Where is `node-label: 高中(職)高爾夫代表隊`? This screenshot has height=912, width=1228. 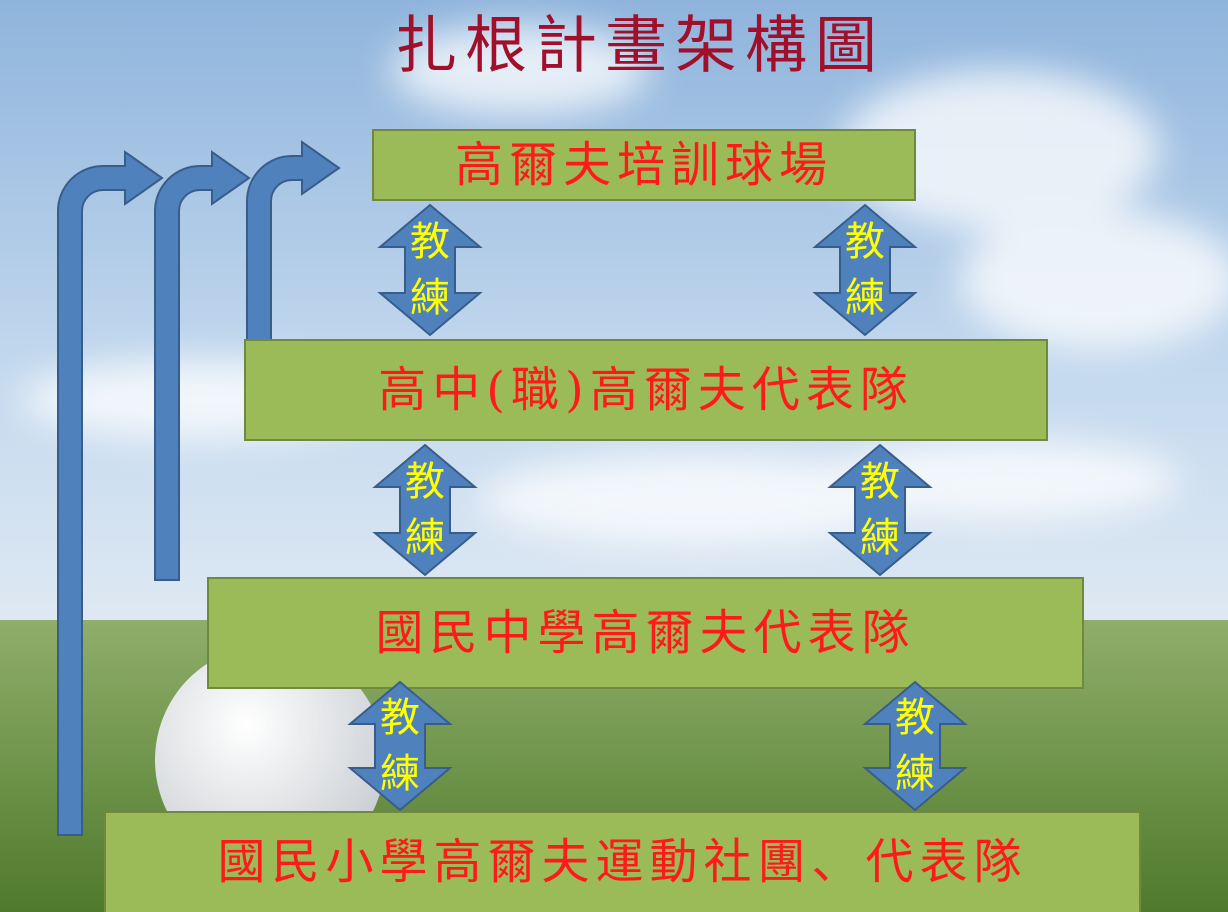 node-label: 高中(職)高爾夫代表隊 is located at coordinates (645, 390).